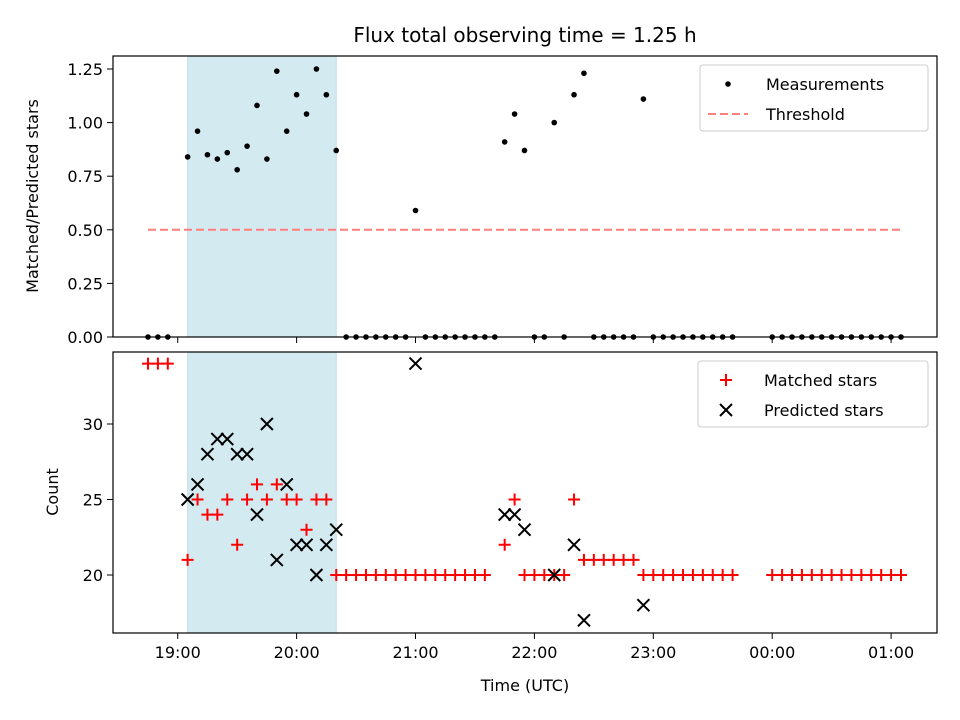  Describe the element at coordinates (524, 685) in the screenshot. I see `x-axis-label: Time (UTC)` at that location.